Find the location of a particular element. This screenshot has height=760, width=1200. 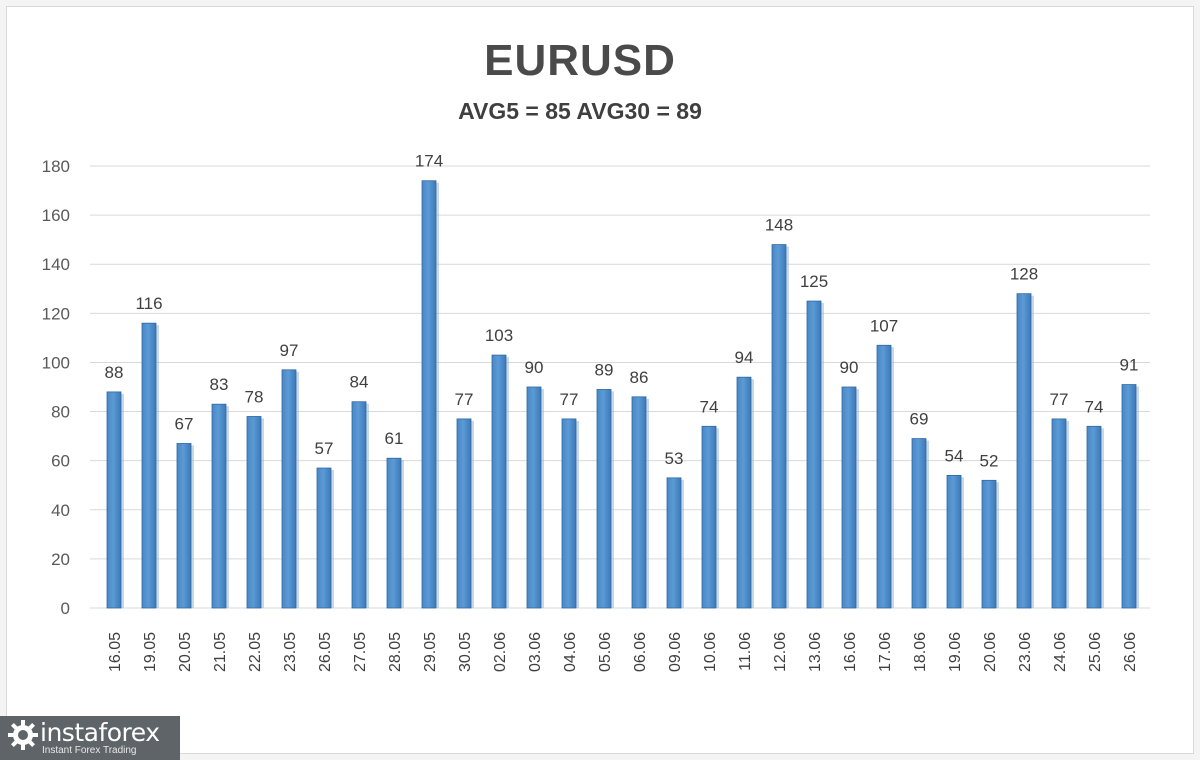

data-label: 83 is located at coordinates (219, 384).